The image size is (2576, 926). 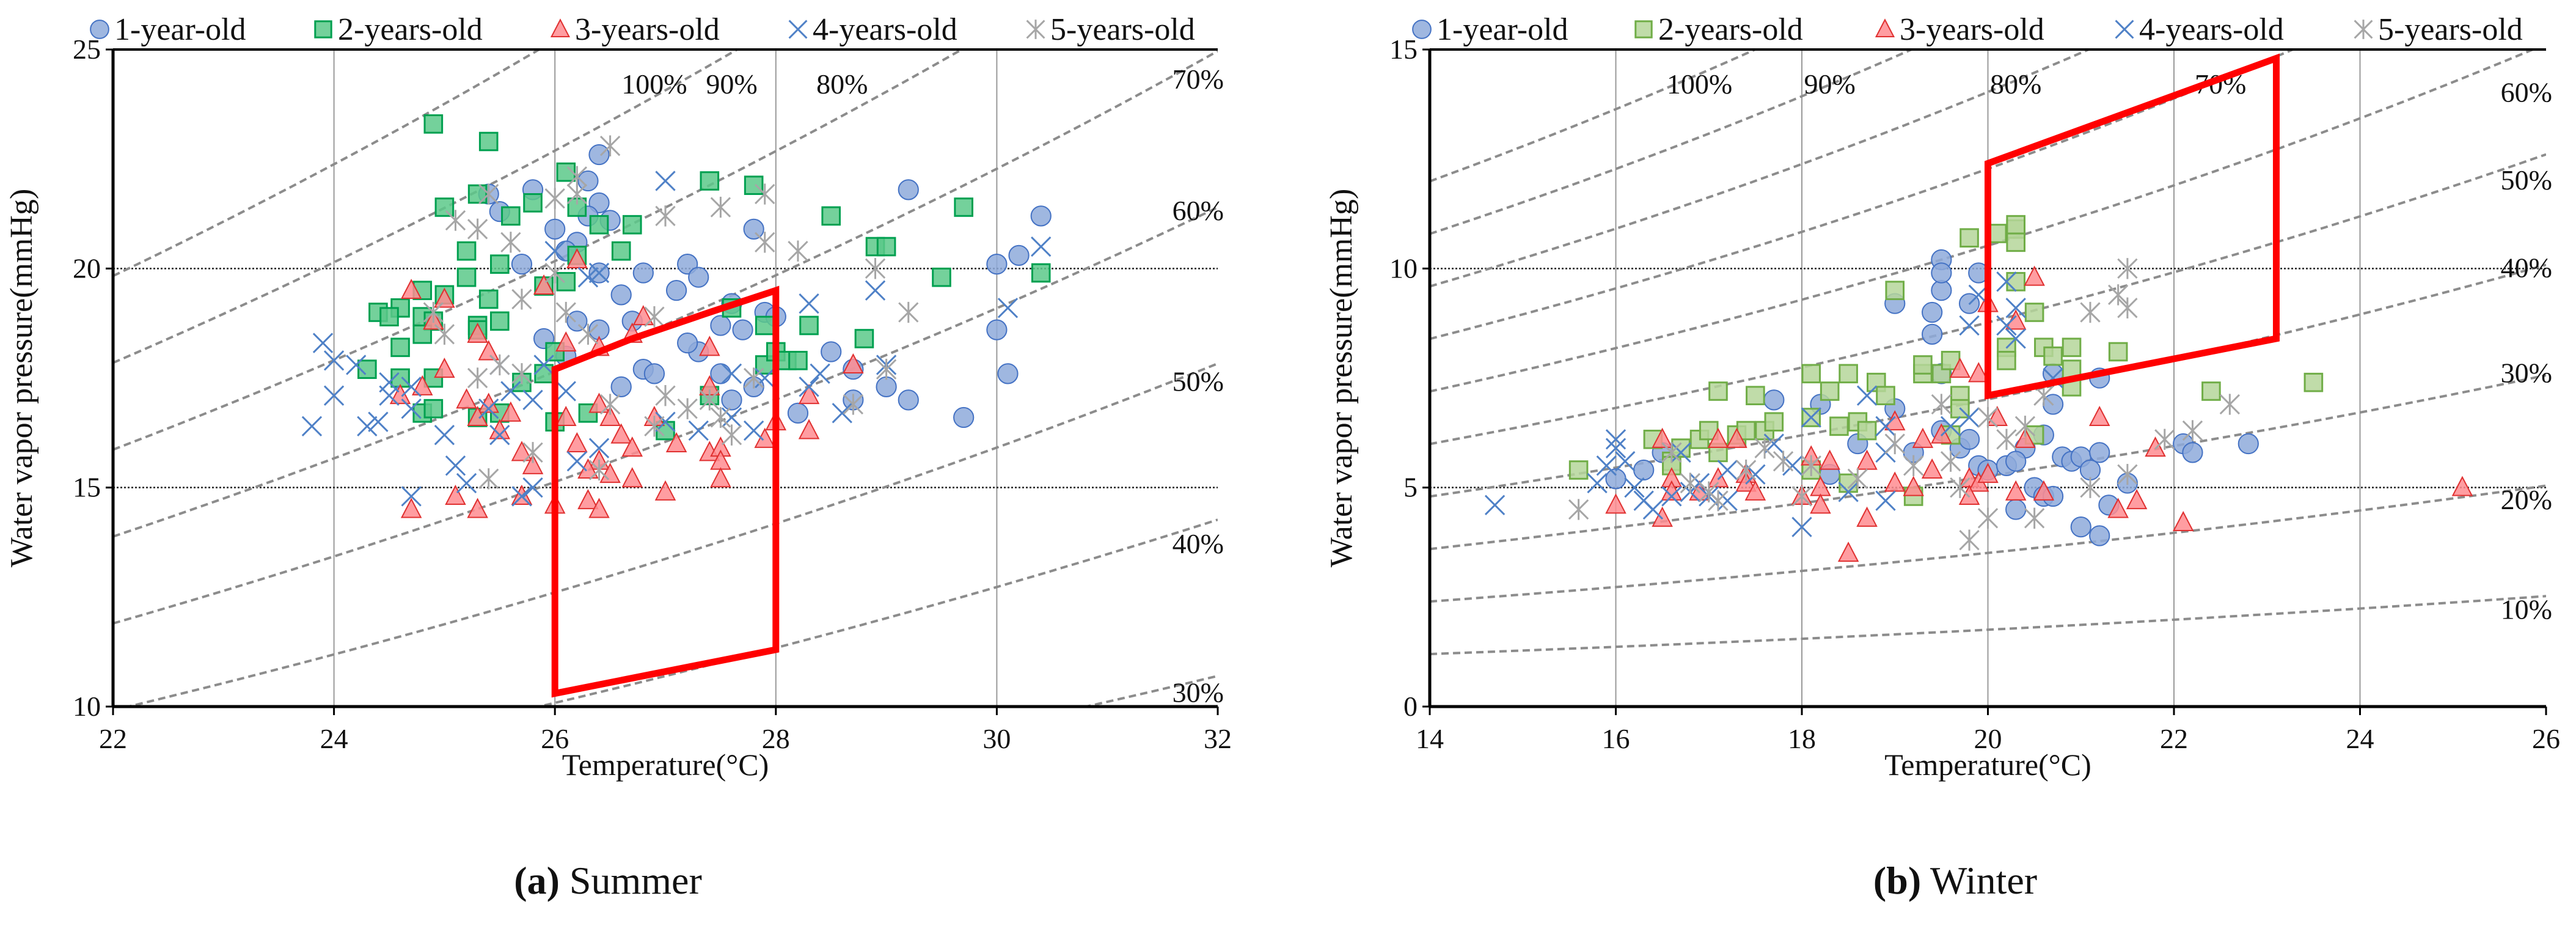 I want to click on legend-item: 4-years-old, so click(x=872, y=29).